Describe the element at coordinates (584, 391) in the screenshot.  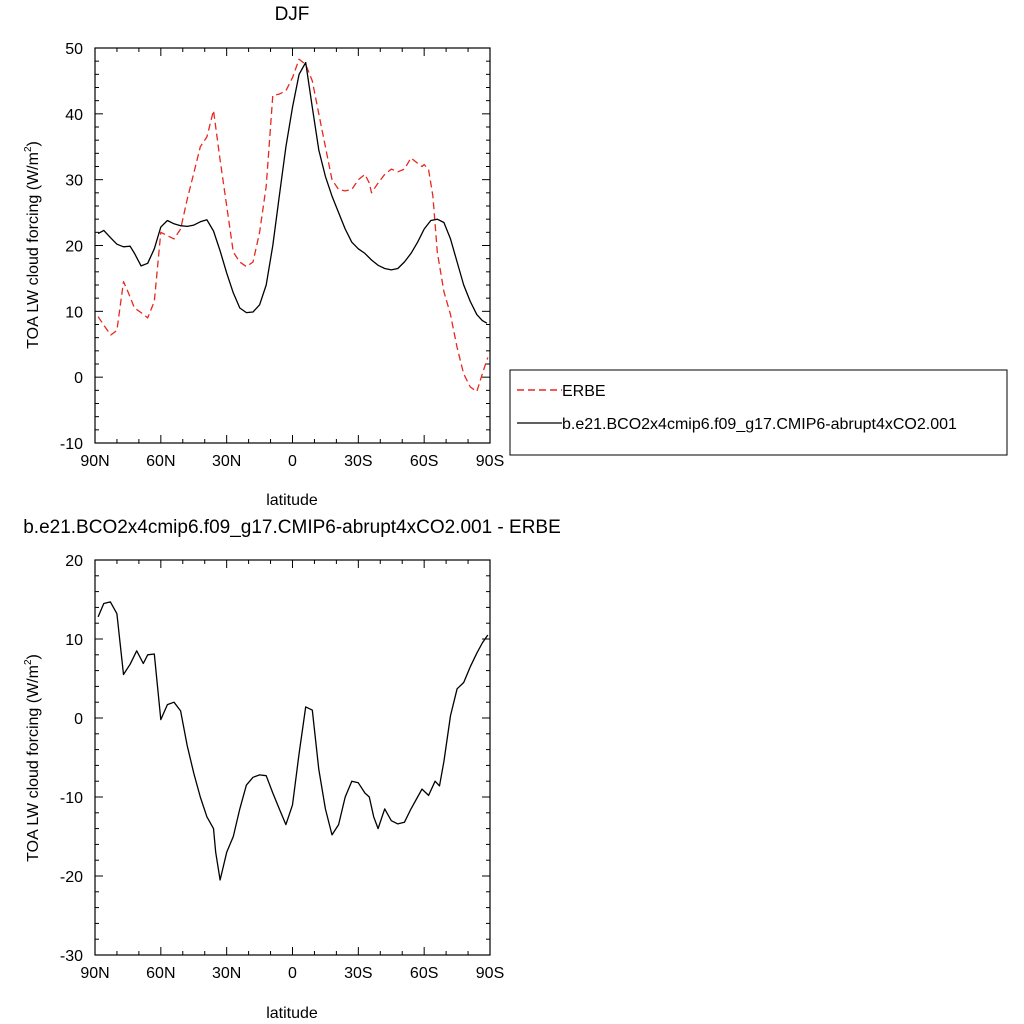
I see `legend-label-erbe: ERBE` at that location.